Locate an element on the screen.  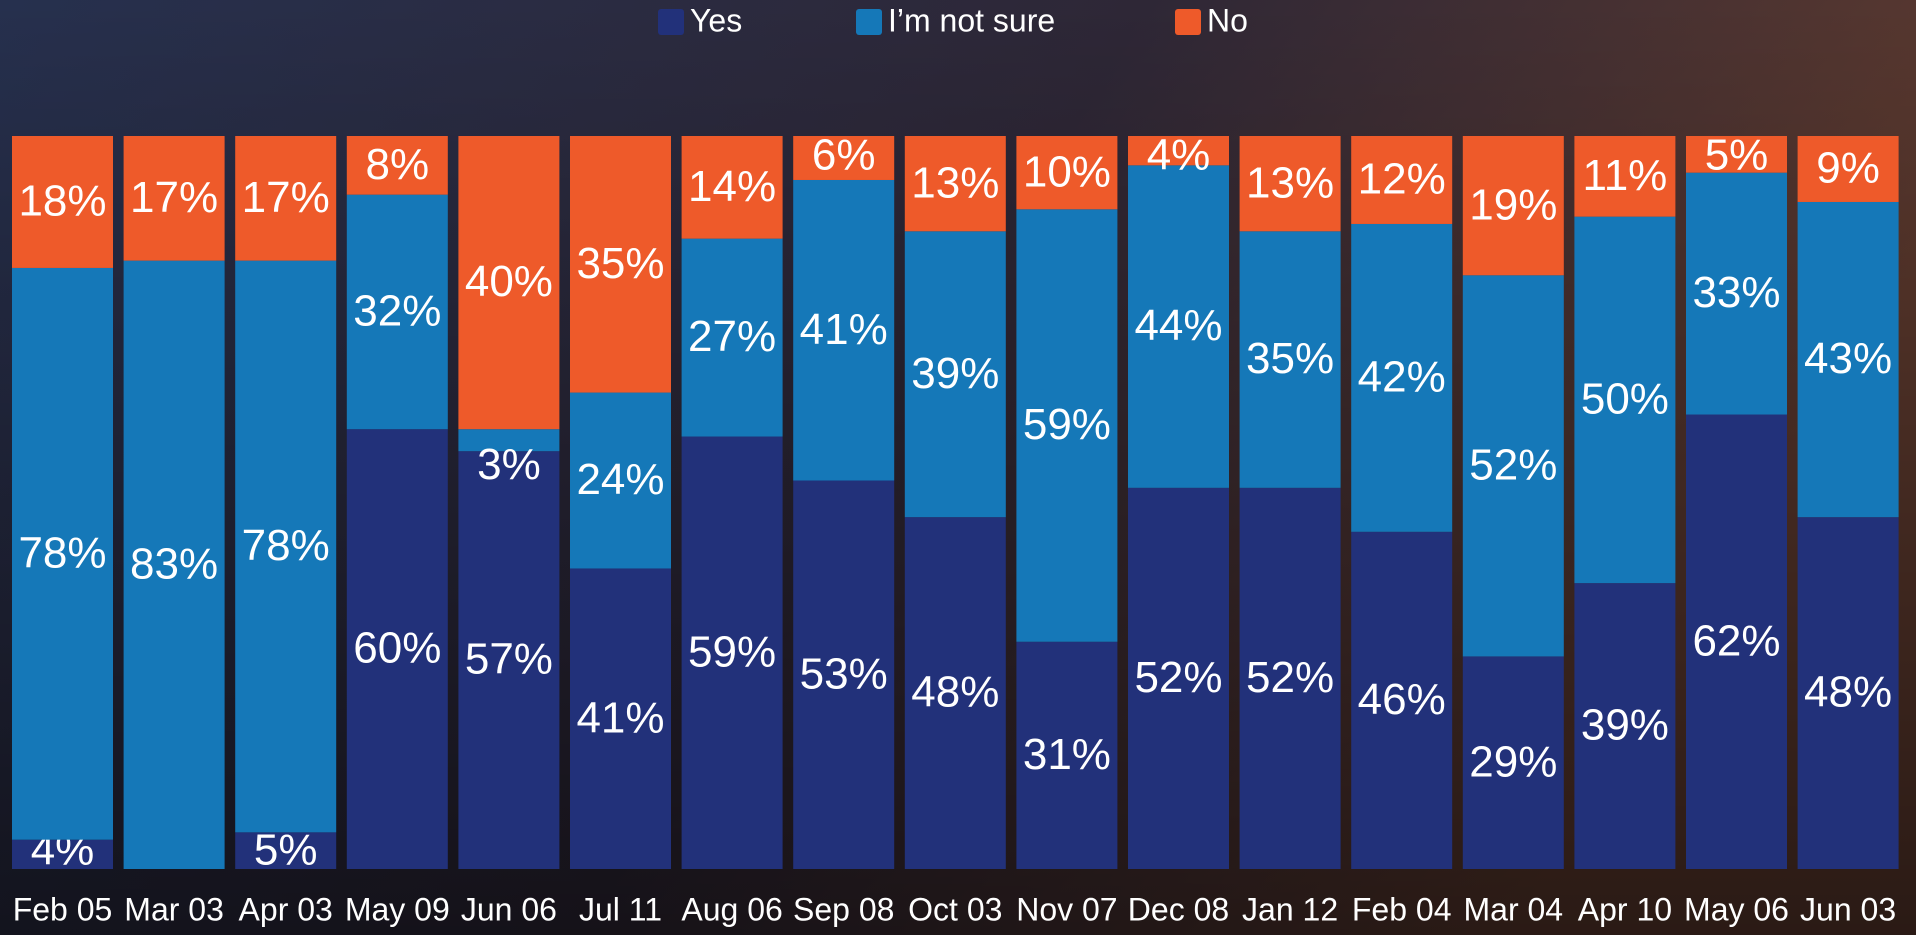
data-label: 18% is located at coordinates (62, 201).